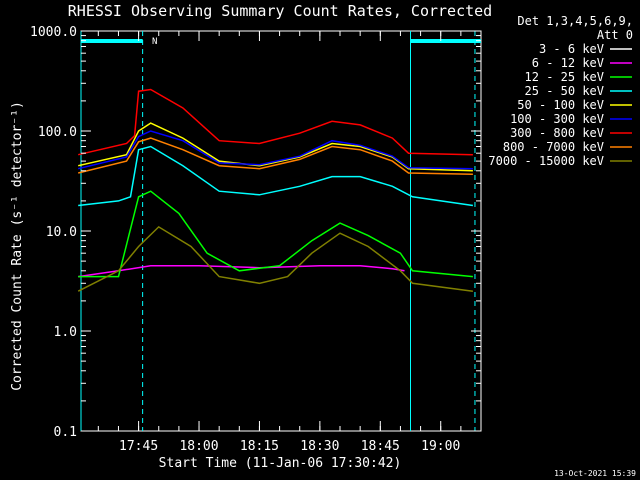 Image resolution: width=640 pixels, height=480 pixels. I want to click on x-tick-label: 18:45, so click(380, 446).